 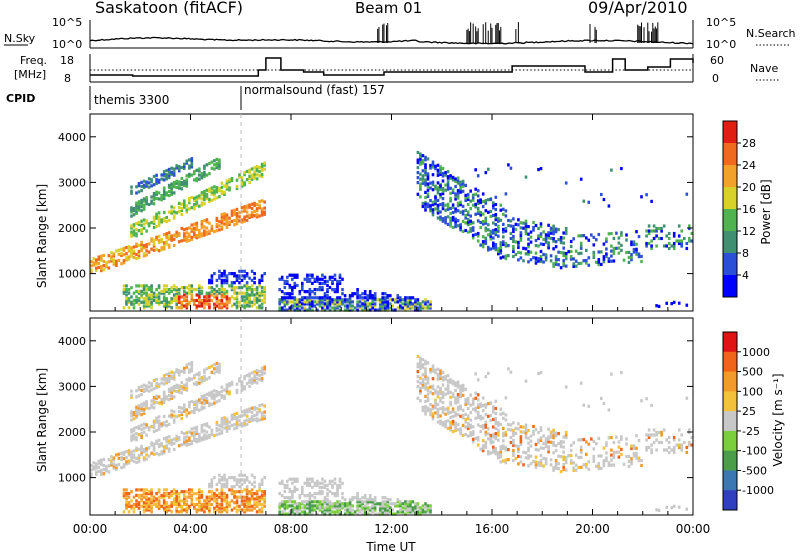 What do you see at coordinates (730, 500) in the screenshot?
I see `colorbar-segment` at bounding box center [730, 500].